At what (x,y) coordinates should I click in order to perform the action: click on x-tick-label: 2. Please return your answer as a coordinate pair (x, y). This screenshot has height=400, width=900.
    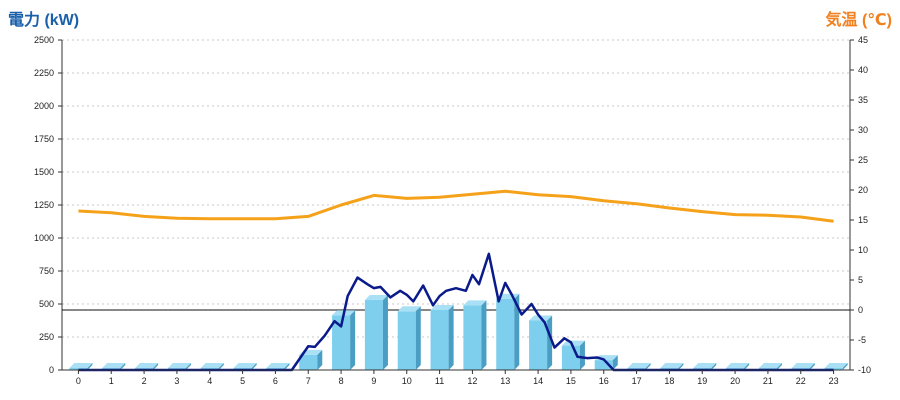
    Looking at the image, I should click on (144, 381).